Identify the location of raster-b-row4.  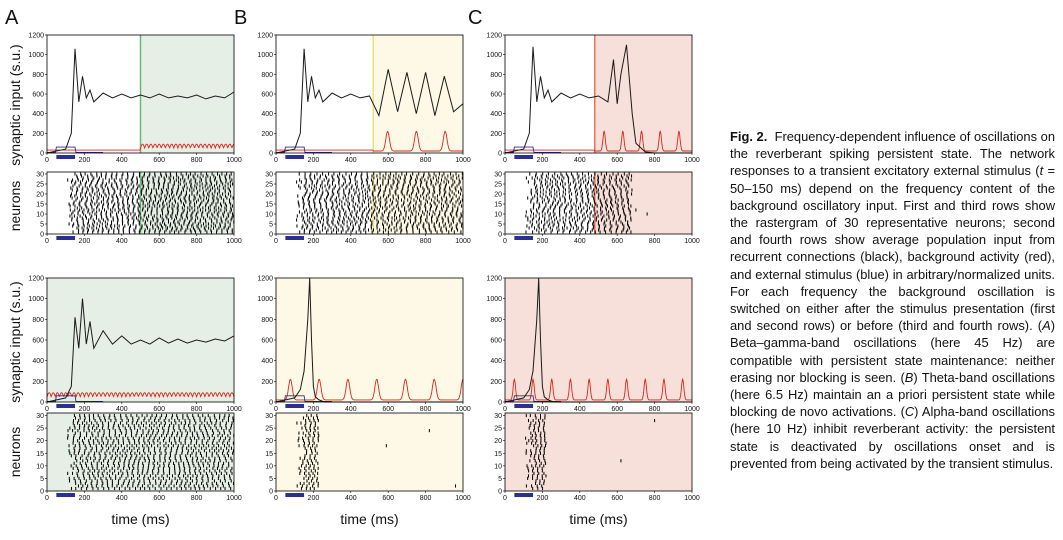
(368, 452).